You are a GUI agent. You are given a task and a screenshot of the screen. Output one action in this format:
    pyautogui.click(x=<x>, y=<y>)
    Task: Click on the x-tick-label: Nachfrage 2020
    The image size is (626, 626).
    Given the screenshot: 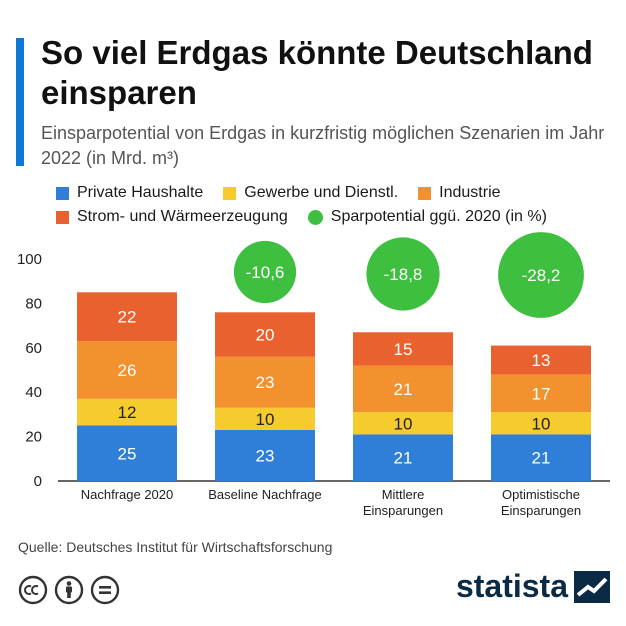 What is the action you would take?
    pyautogui.click(x=127, y=494)
    